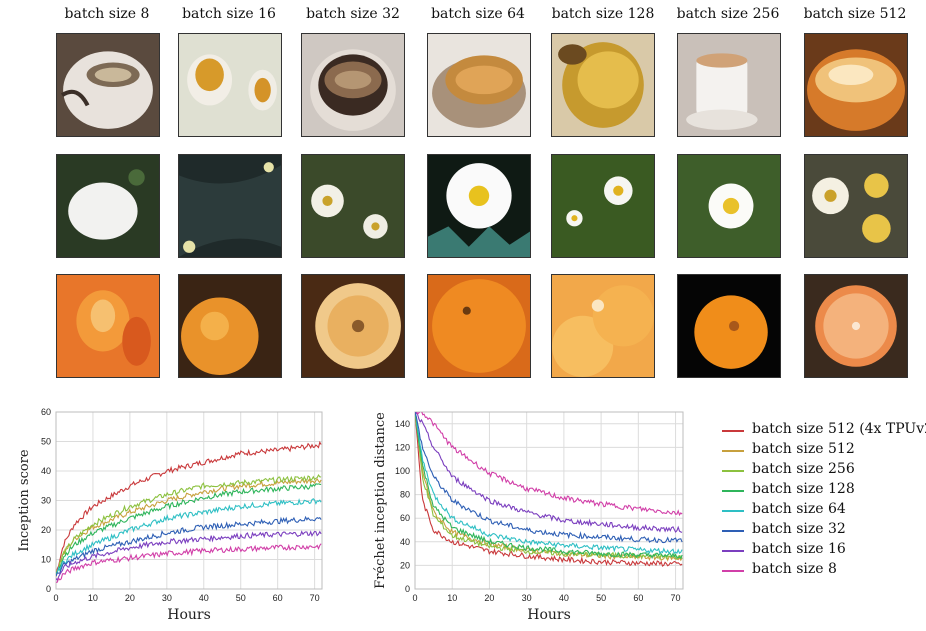 This screenshot has height=631, width=926. What do you see at coordinates (603, 14) in the screenshot?
I see `column-label-batch-128: batch size 128` at bounding box center [603, 14].